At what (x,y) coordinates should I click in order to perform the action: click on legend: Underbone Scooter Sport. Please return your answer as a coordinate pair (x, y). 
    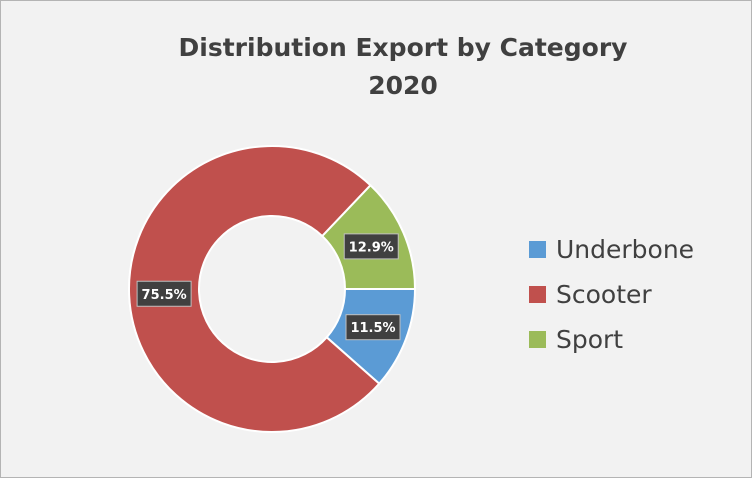
    Looking at the image, I should click on (611, 294).